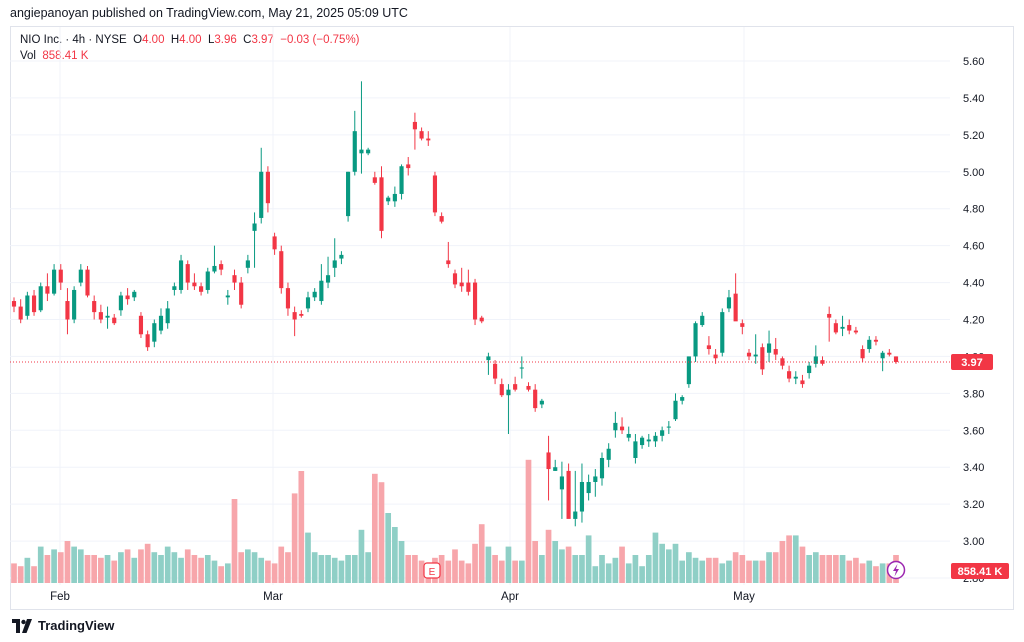 This screenshot has width=1024, height=642. I want to click on footer-brand: TradingView, so click(63, 625).